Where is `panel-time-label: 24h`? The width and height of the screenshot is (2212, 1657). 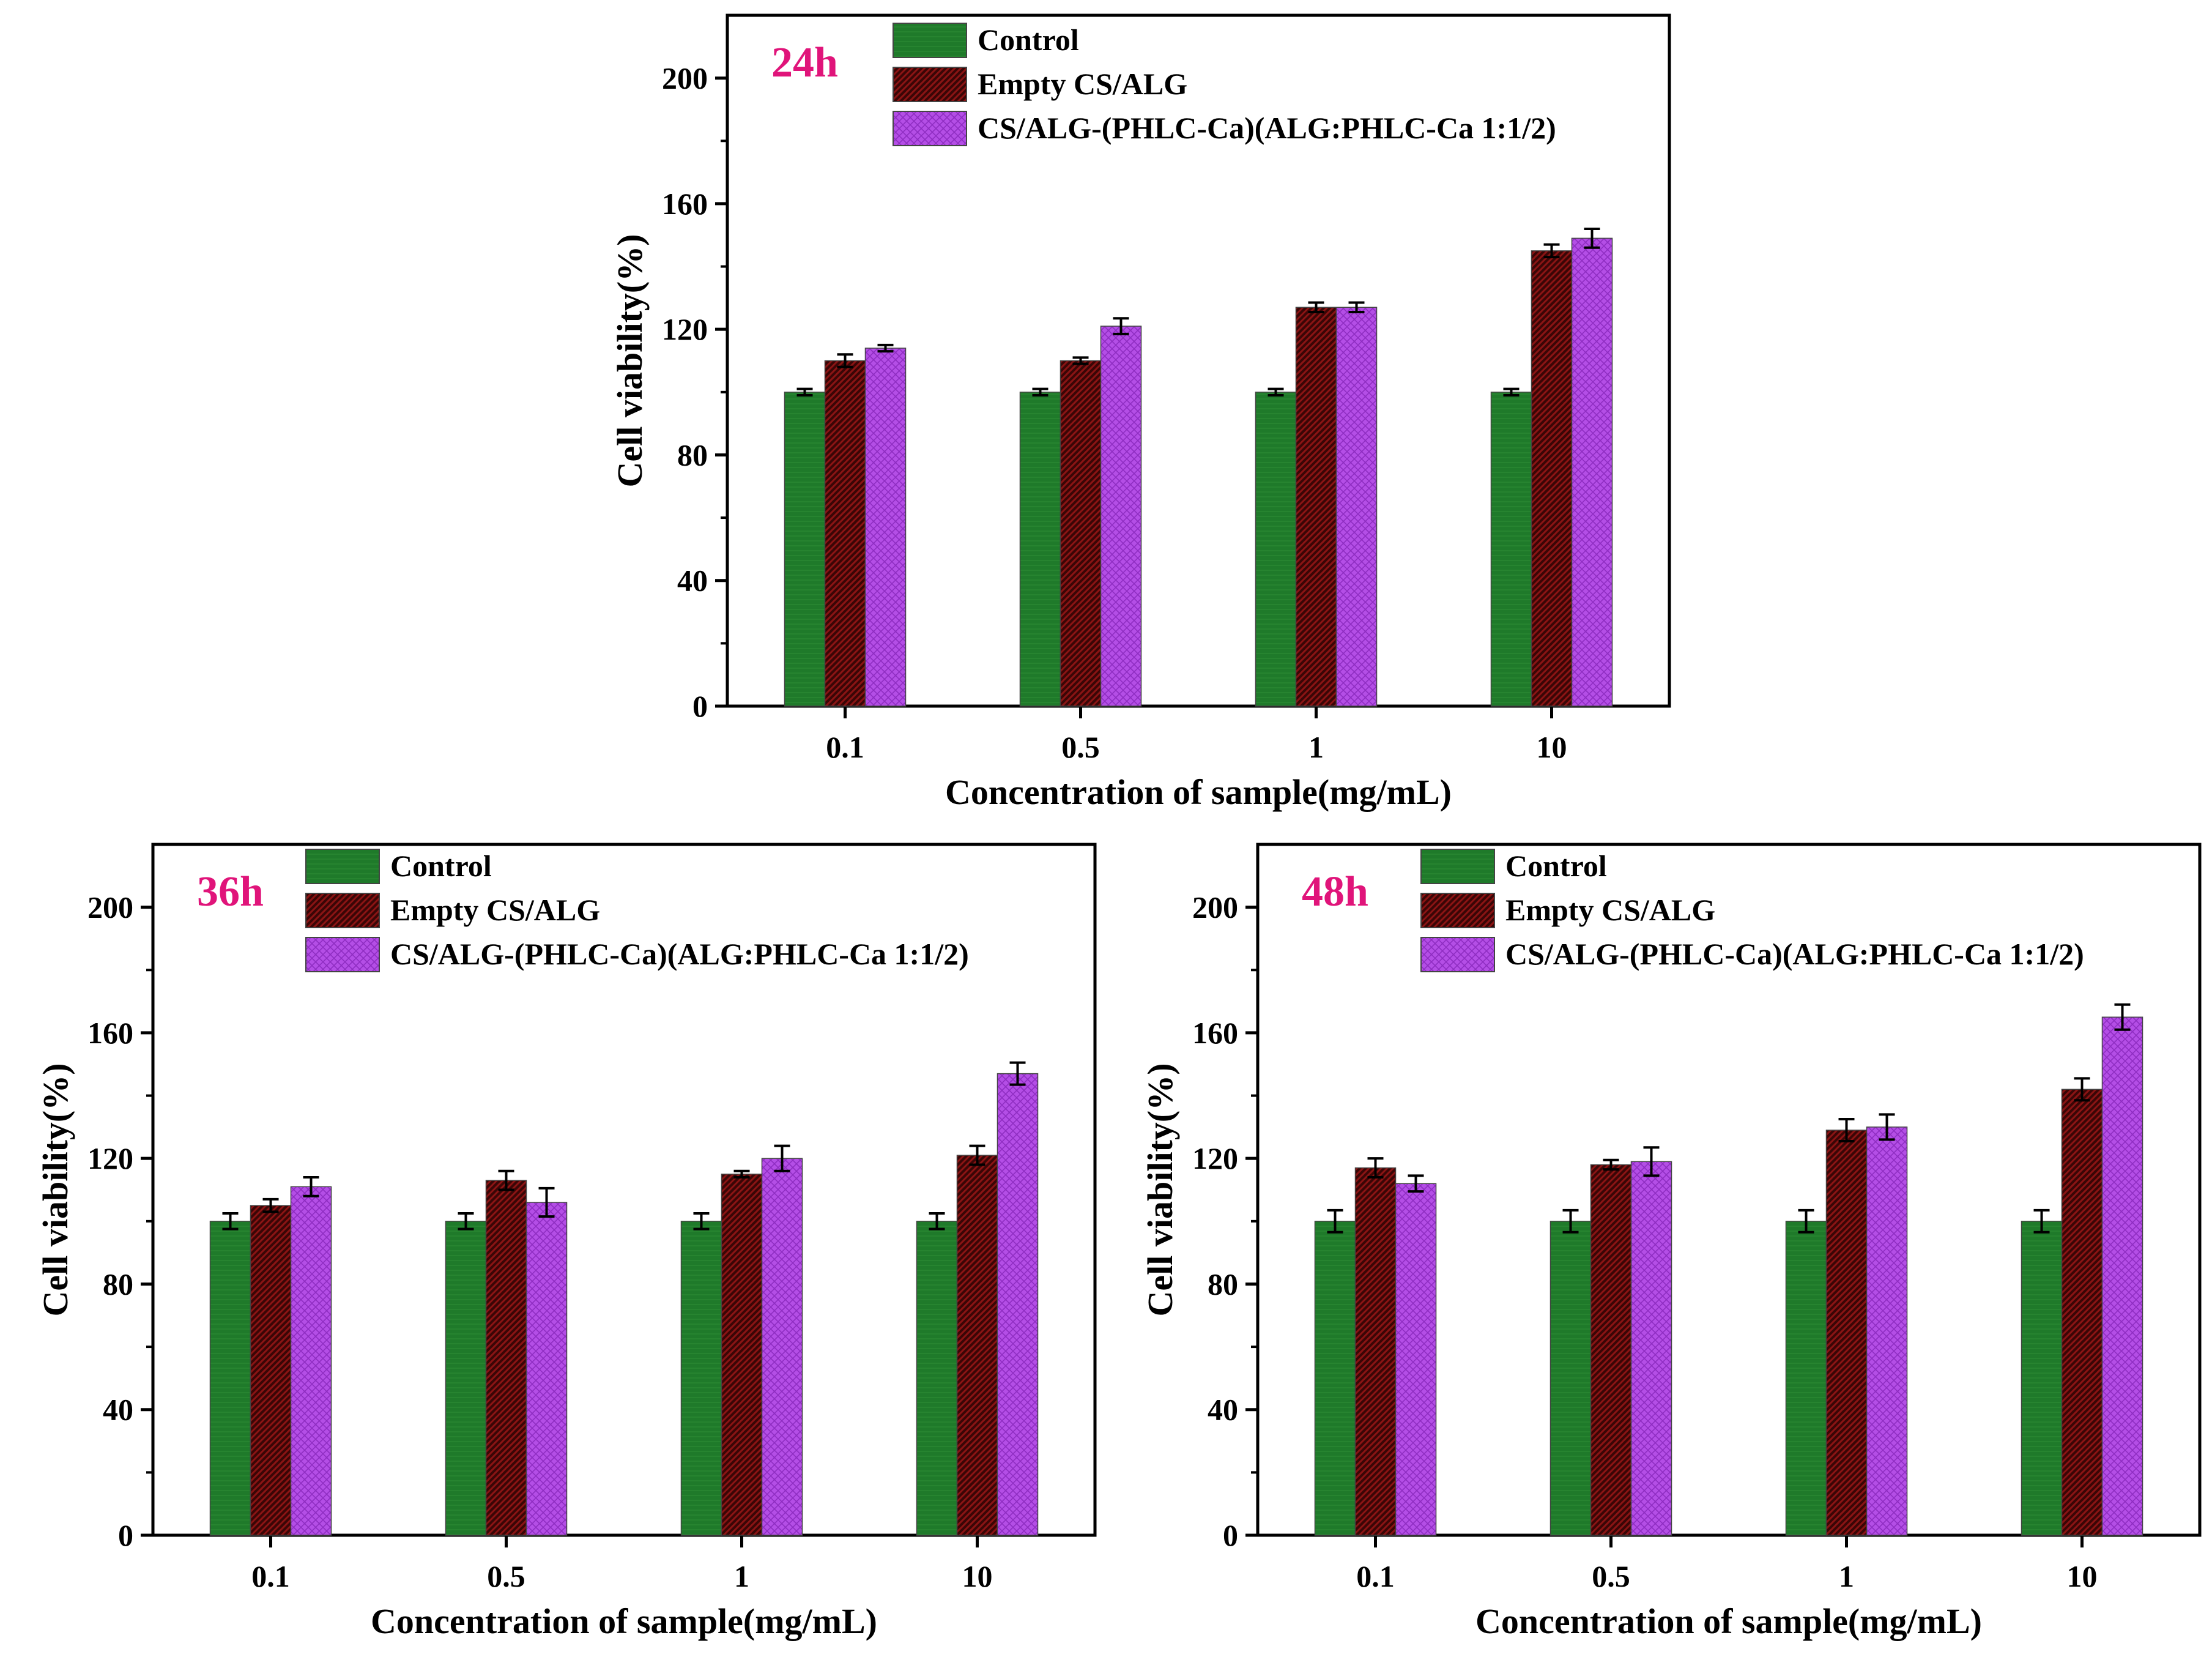
panel-time-label: 24h is located at coordinates (804, 62).